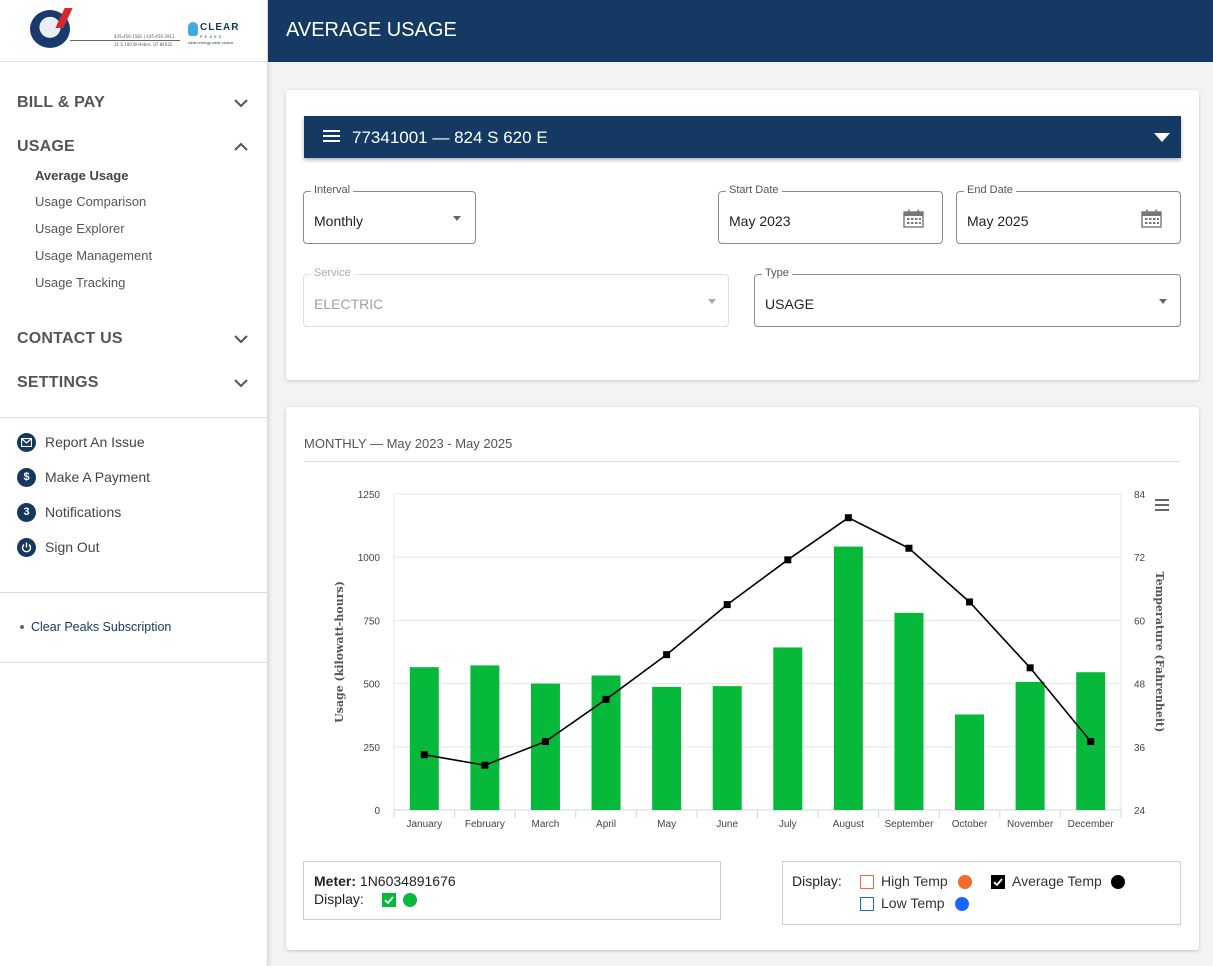 This screenshot has height=966, width=1213. Describe the element at coordinates (26, 442) in the screenshot. I see `mail-icon` at that location.